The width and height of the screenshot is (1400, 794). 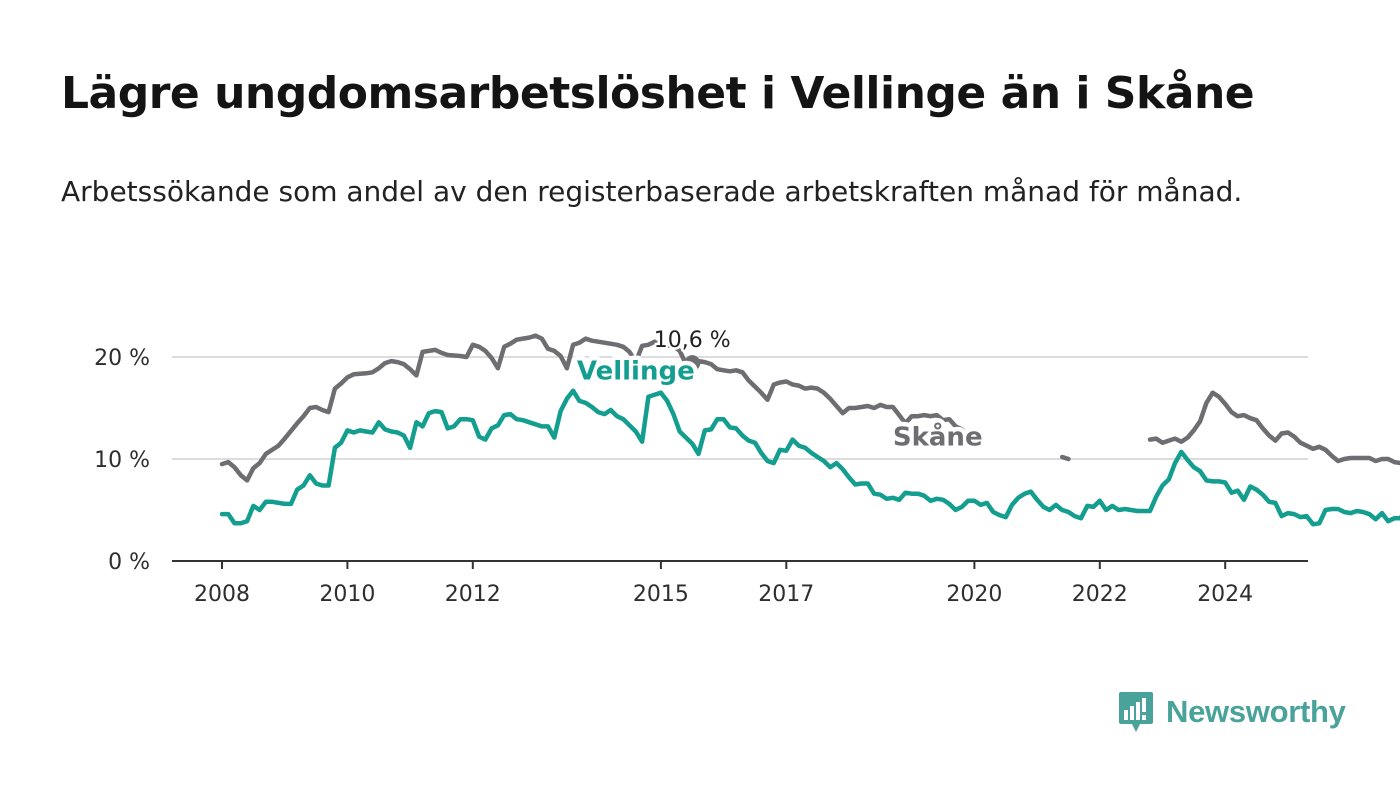 What do you see at coordinates (786, 594) in the screenshot?
I see `x-tick-label: 2017` at bounding box center [786, 594].